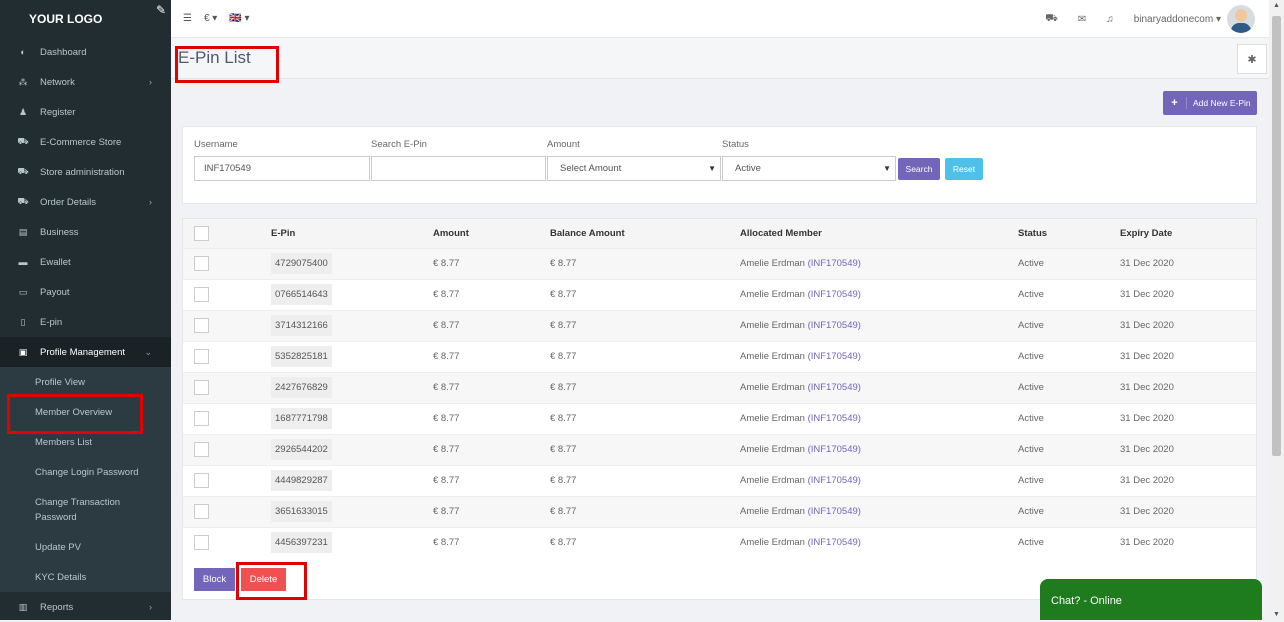 The height and width of the screenshot is (622, 1284). What do you see at coordinates (887, 168) in the screenshot?
I see `chevron-down-icon: ▼` at bounding box center [887, 168].